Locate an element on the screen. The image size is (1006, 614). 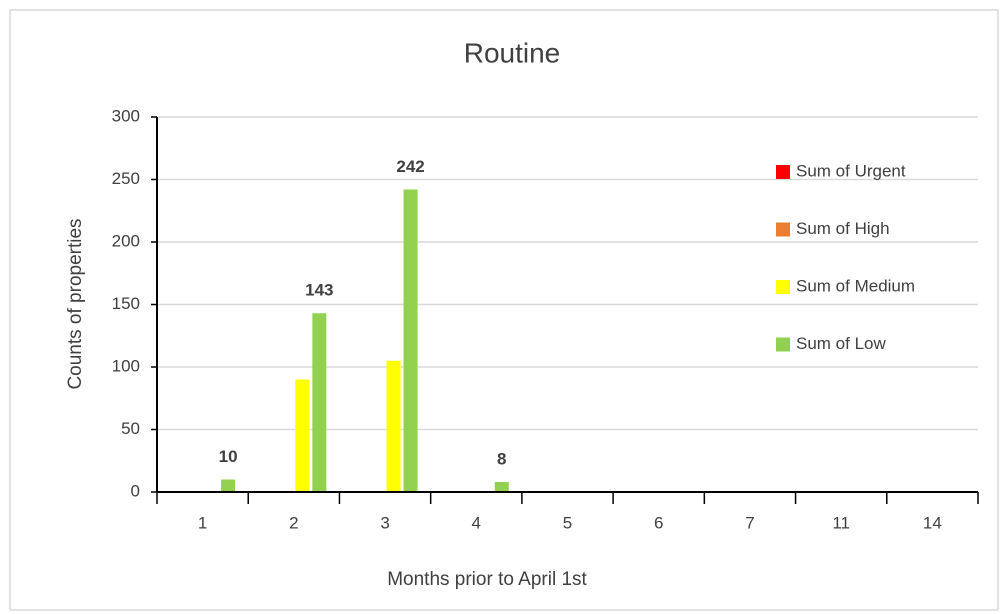
data-label: 10 is located at coordinates (228, 456).